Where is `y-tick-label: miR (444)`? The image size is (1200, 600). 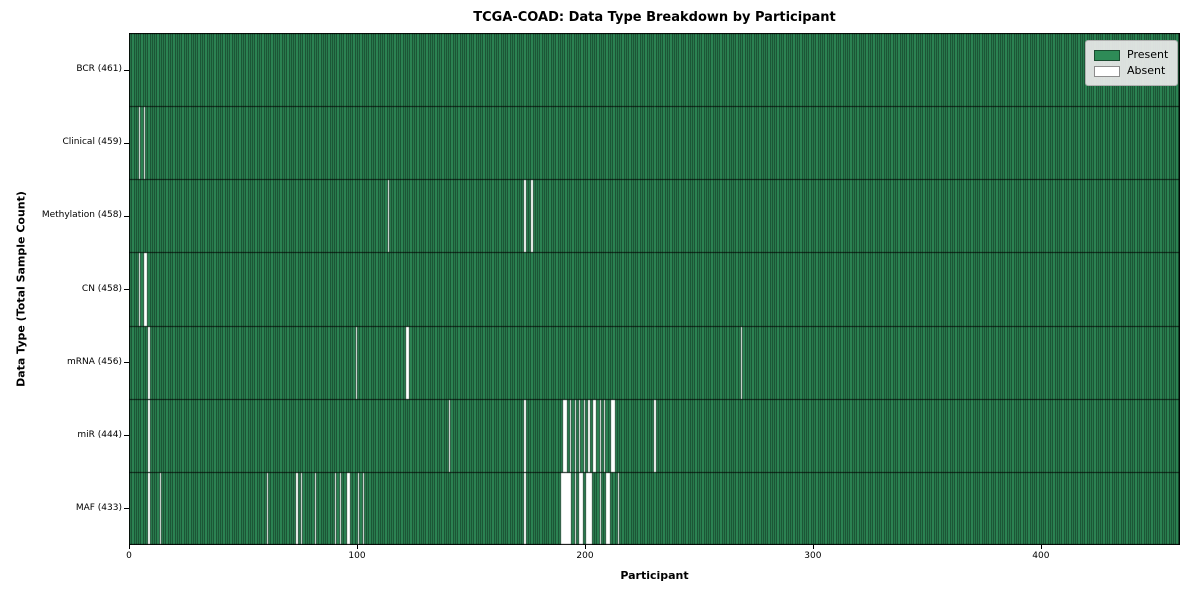 y-tick-label: miR (444) is located at coordinates (99, 434).